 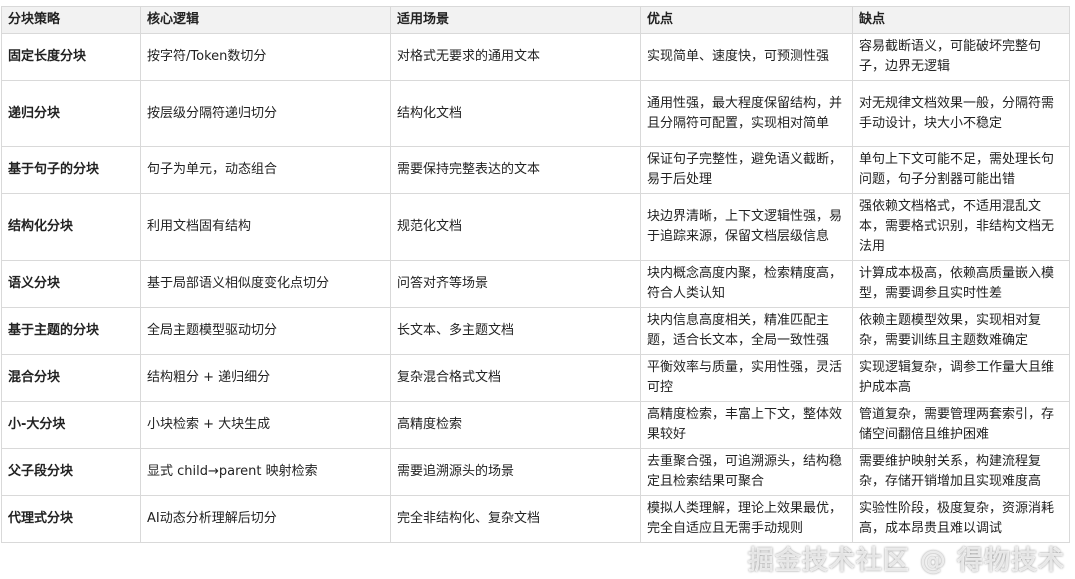 What do you see at coordinates (265, 519) in the screenshot?
I see `core-logic-cell: AI动态分析理解后切分` at bounding box center [265, 519].